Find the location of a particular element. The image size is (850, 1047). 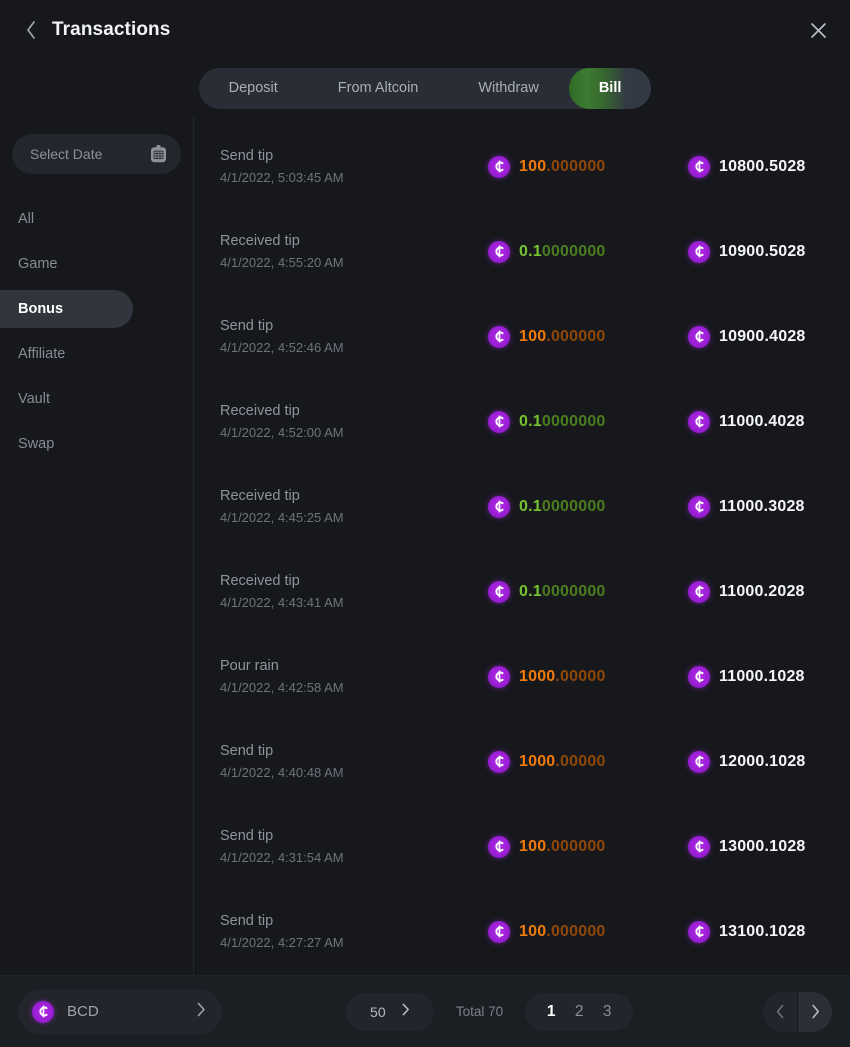

balance-value: 12000.1028 is located at coordinates (762, 761).